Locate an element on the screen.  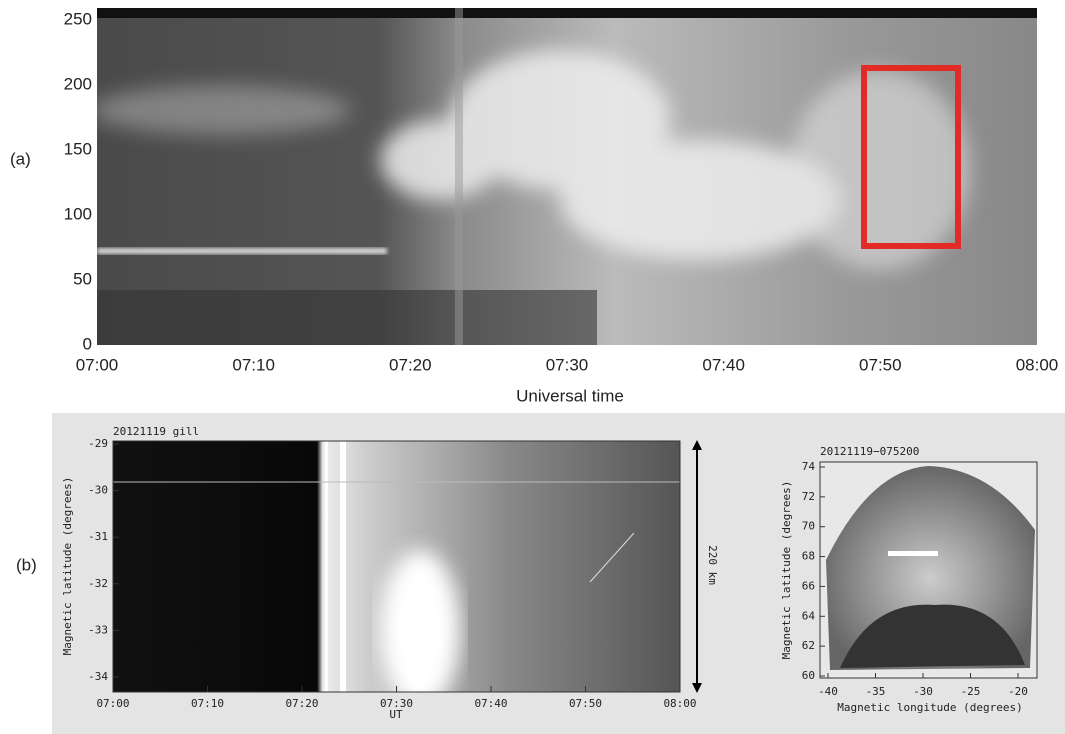
highlight-box is located at coordinates (911, 157).